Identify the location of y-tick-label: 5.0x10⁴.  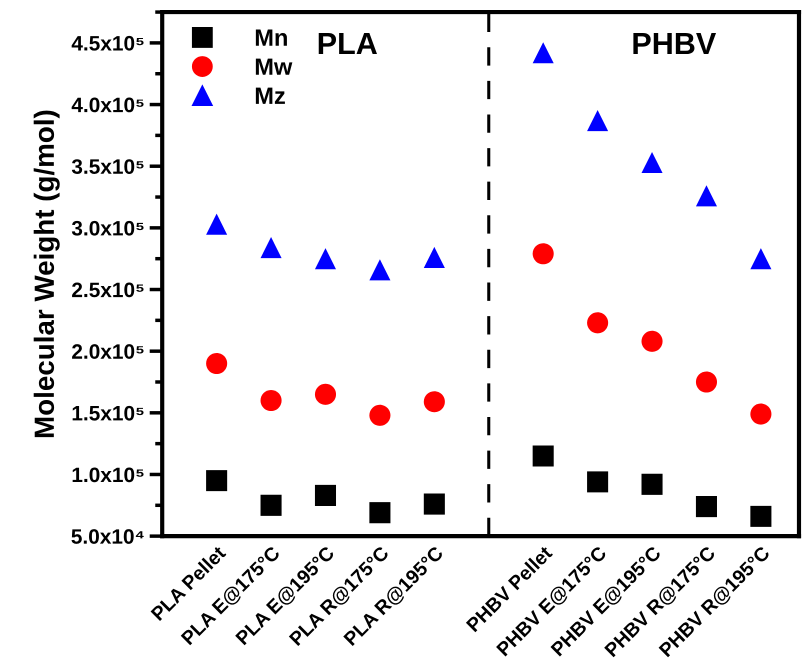
(107, 536).